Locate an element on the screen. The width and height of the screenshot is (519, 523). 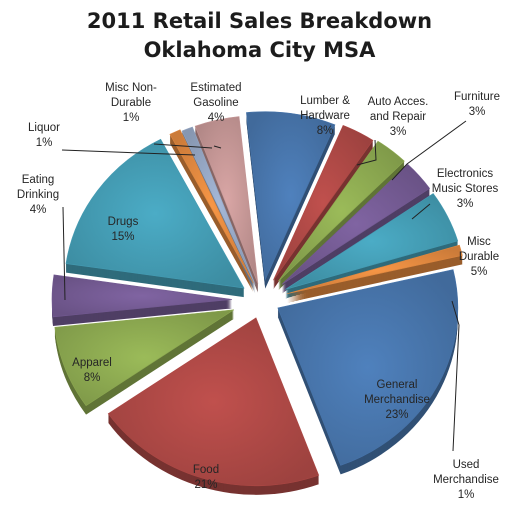
slice-label: Electronics Music Stores 3% is located at coordinates (465, 189).